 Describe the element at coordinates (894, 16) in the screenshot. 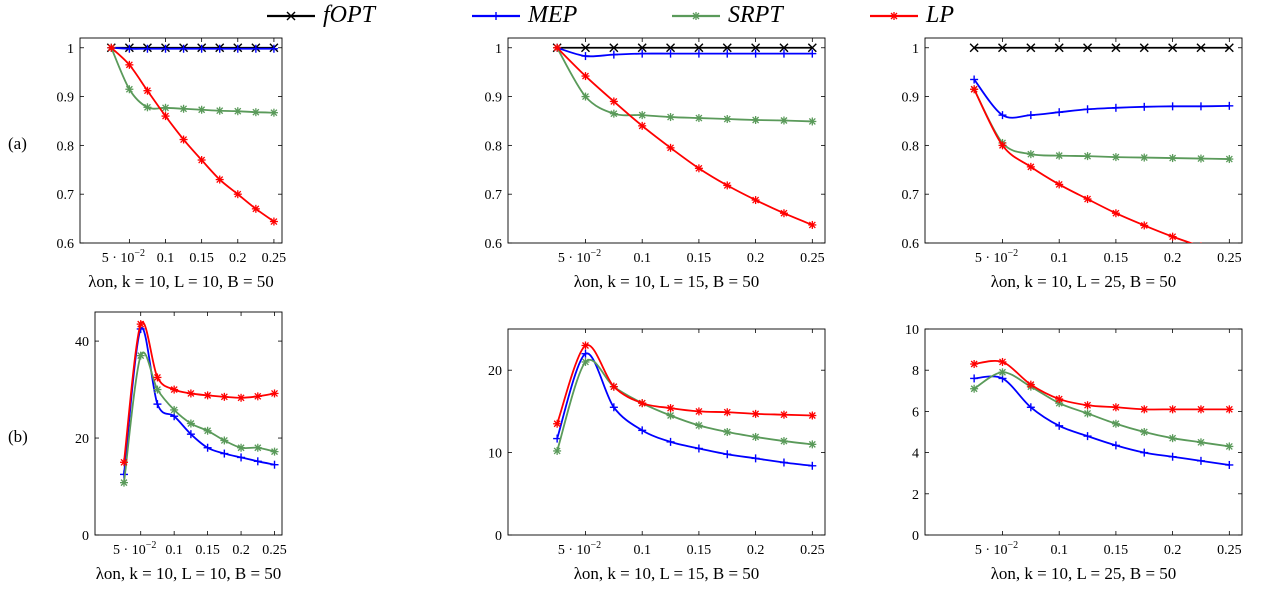

I see `legend-swatch-lp` at that location.